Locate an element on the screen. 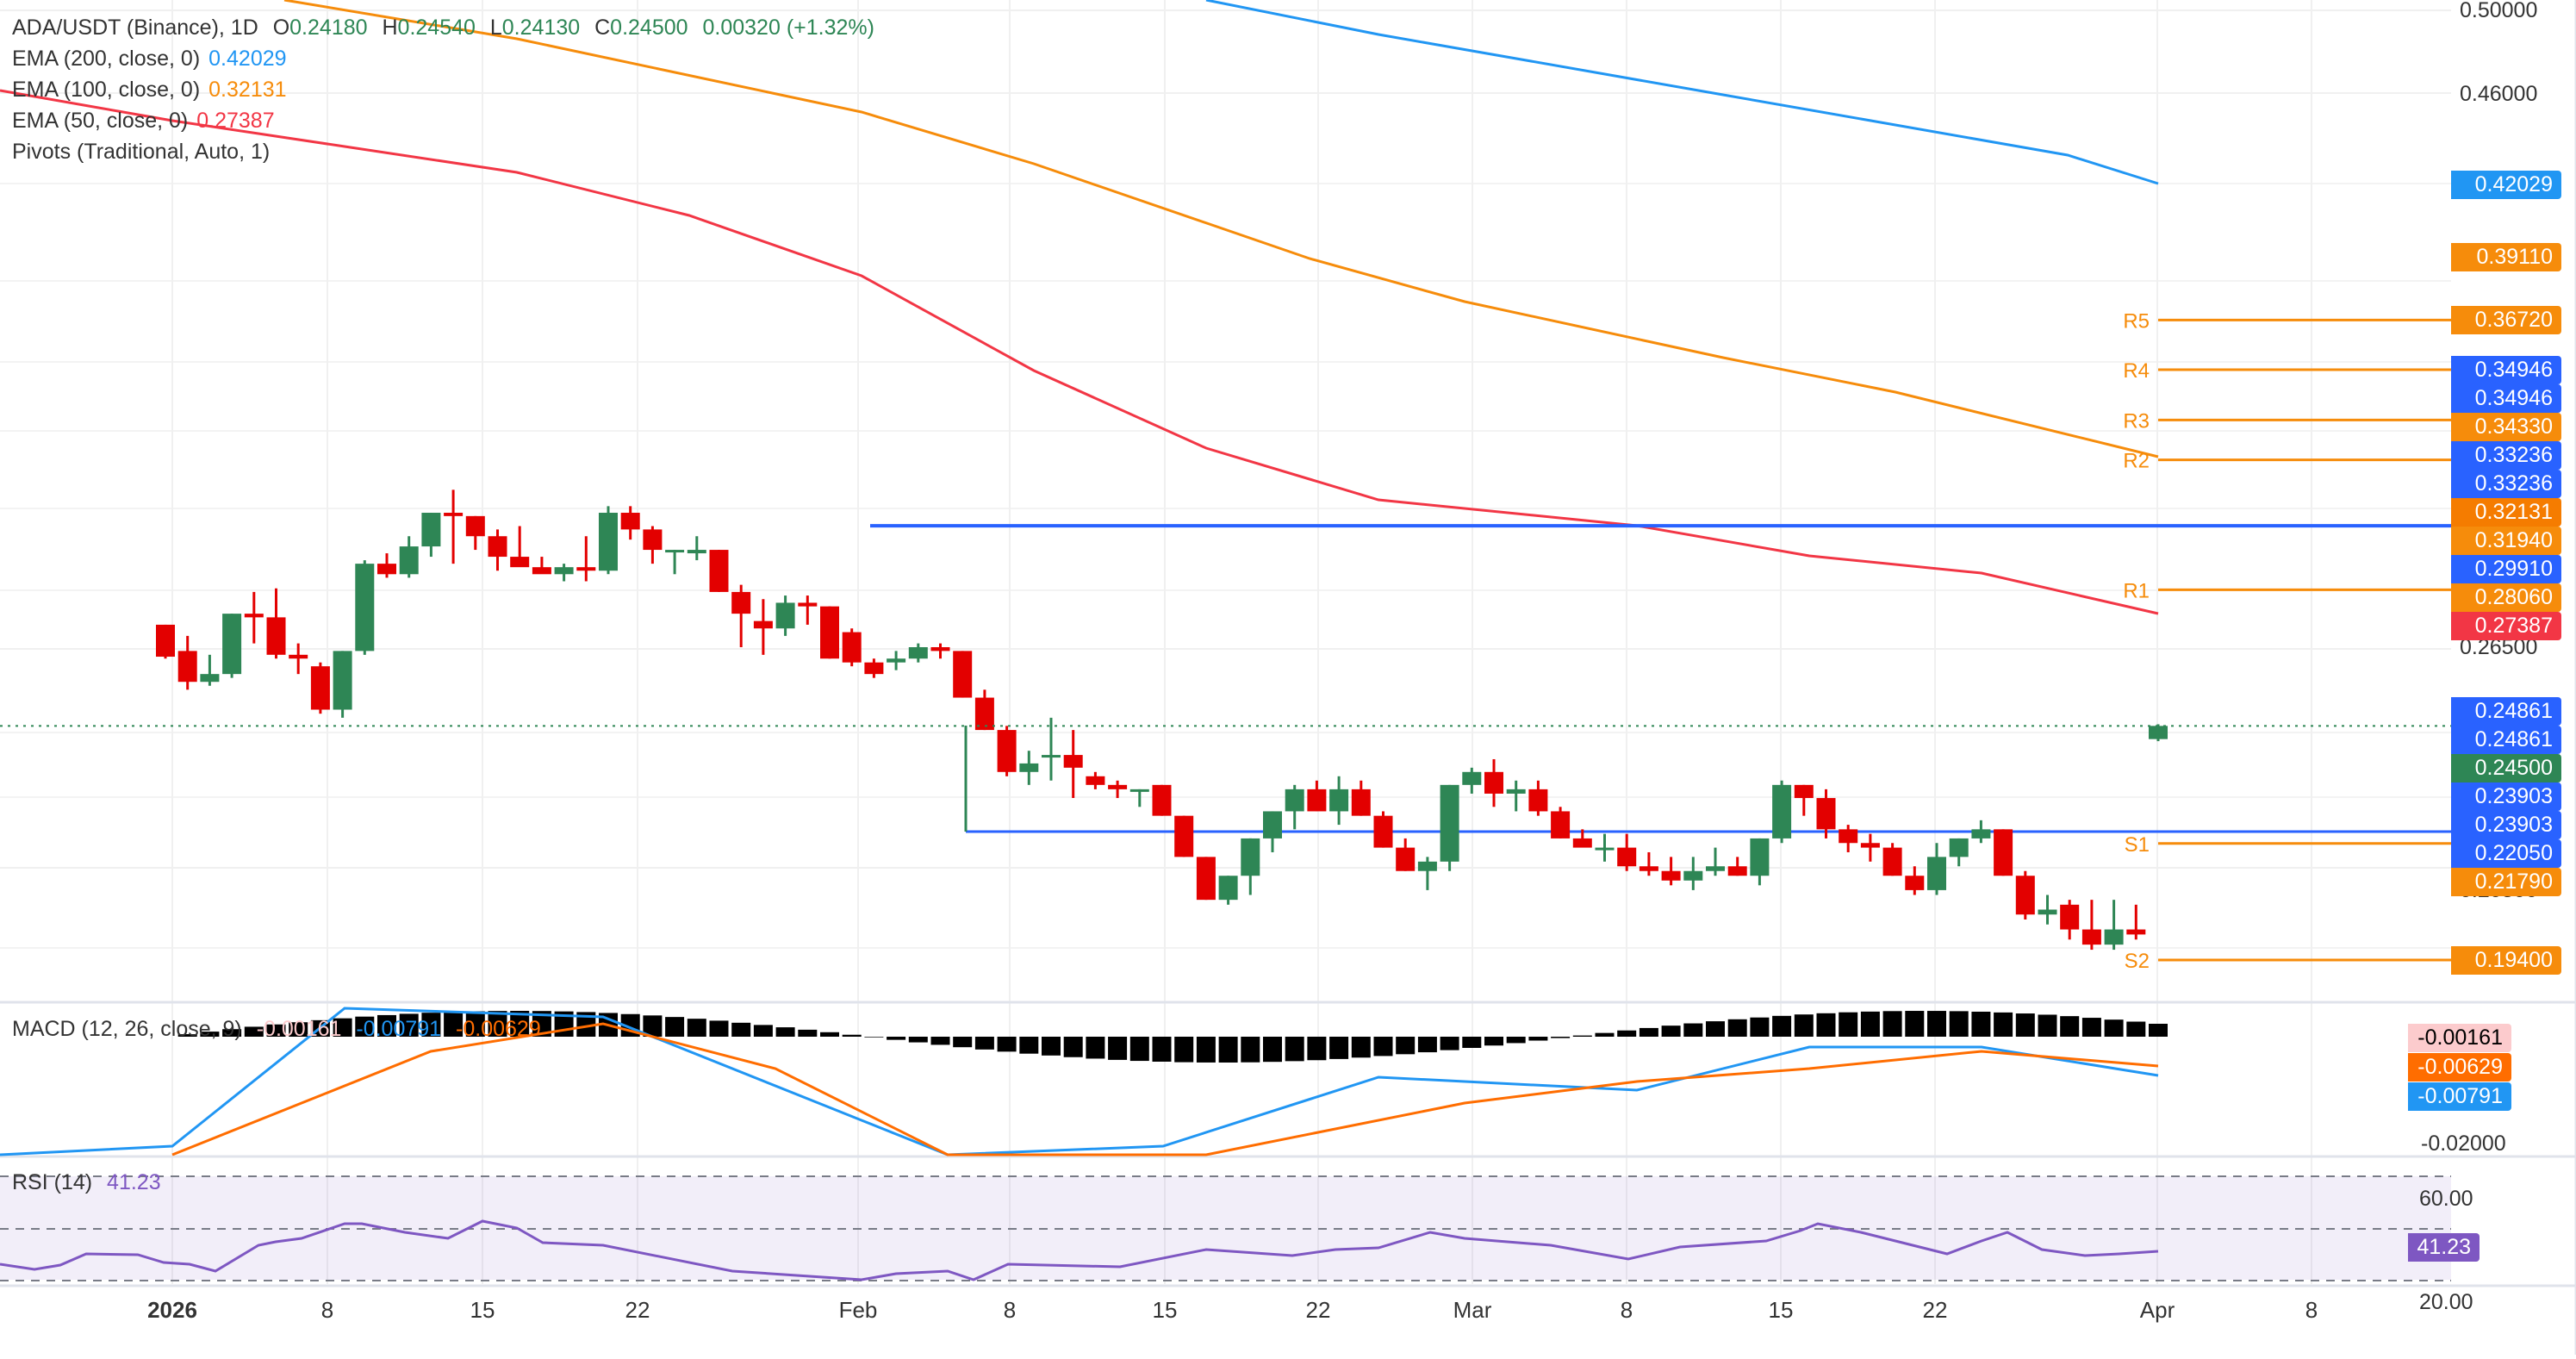 The width and height of the screenshot is (2576, 1359). pivot-label-R3: R3 is located at coordinates (2137, 421).